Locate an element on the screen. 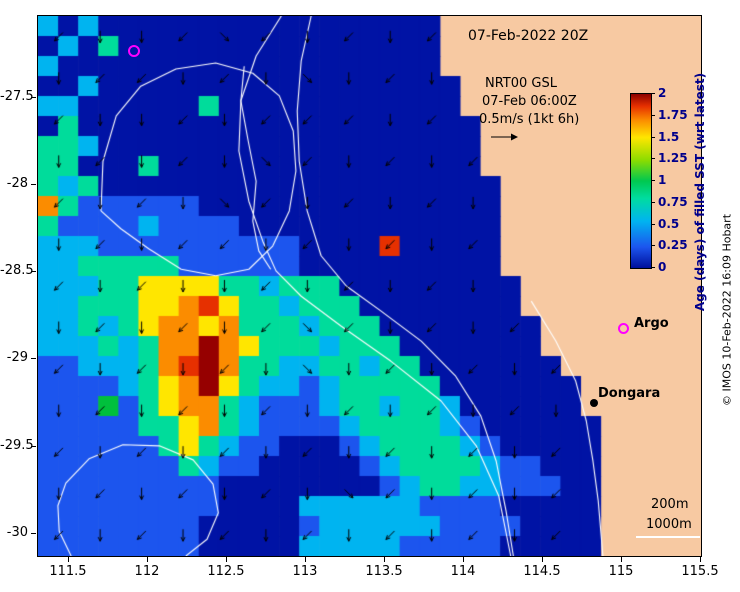 This screenshot has height=592, width=740. colorbar-tick-label-1.25: 1.25 is located at coordinates (673, 158).